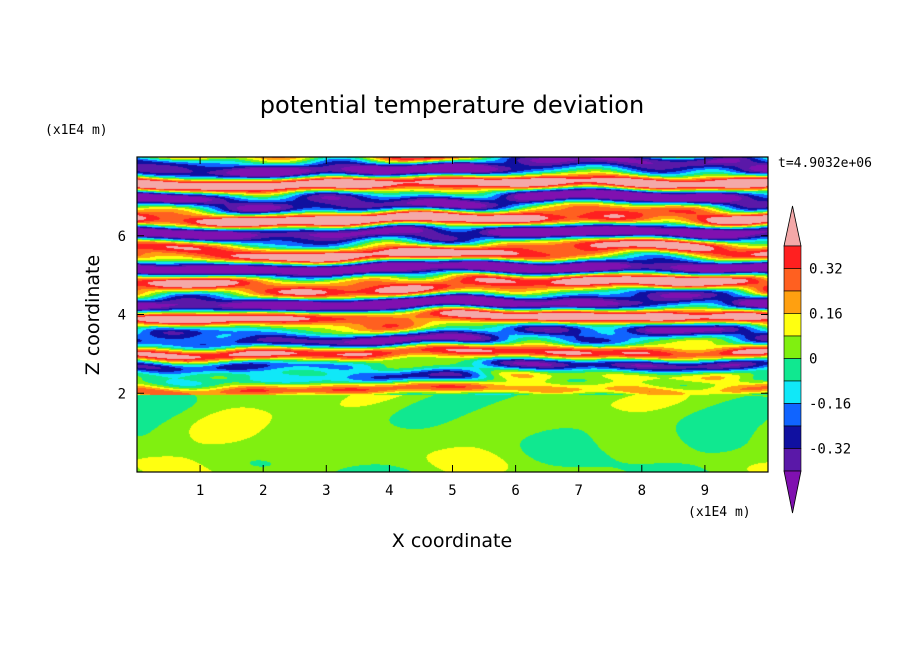 This screenshot has width=904, height=654. I want to click on x-tick-label: 1, so click(200, 491).